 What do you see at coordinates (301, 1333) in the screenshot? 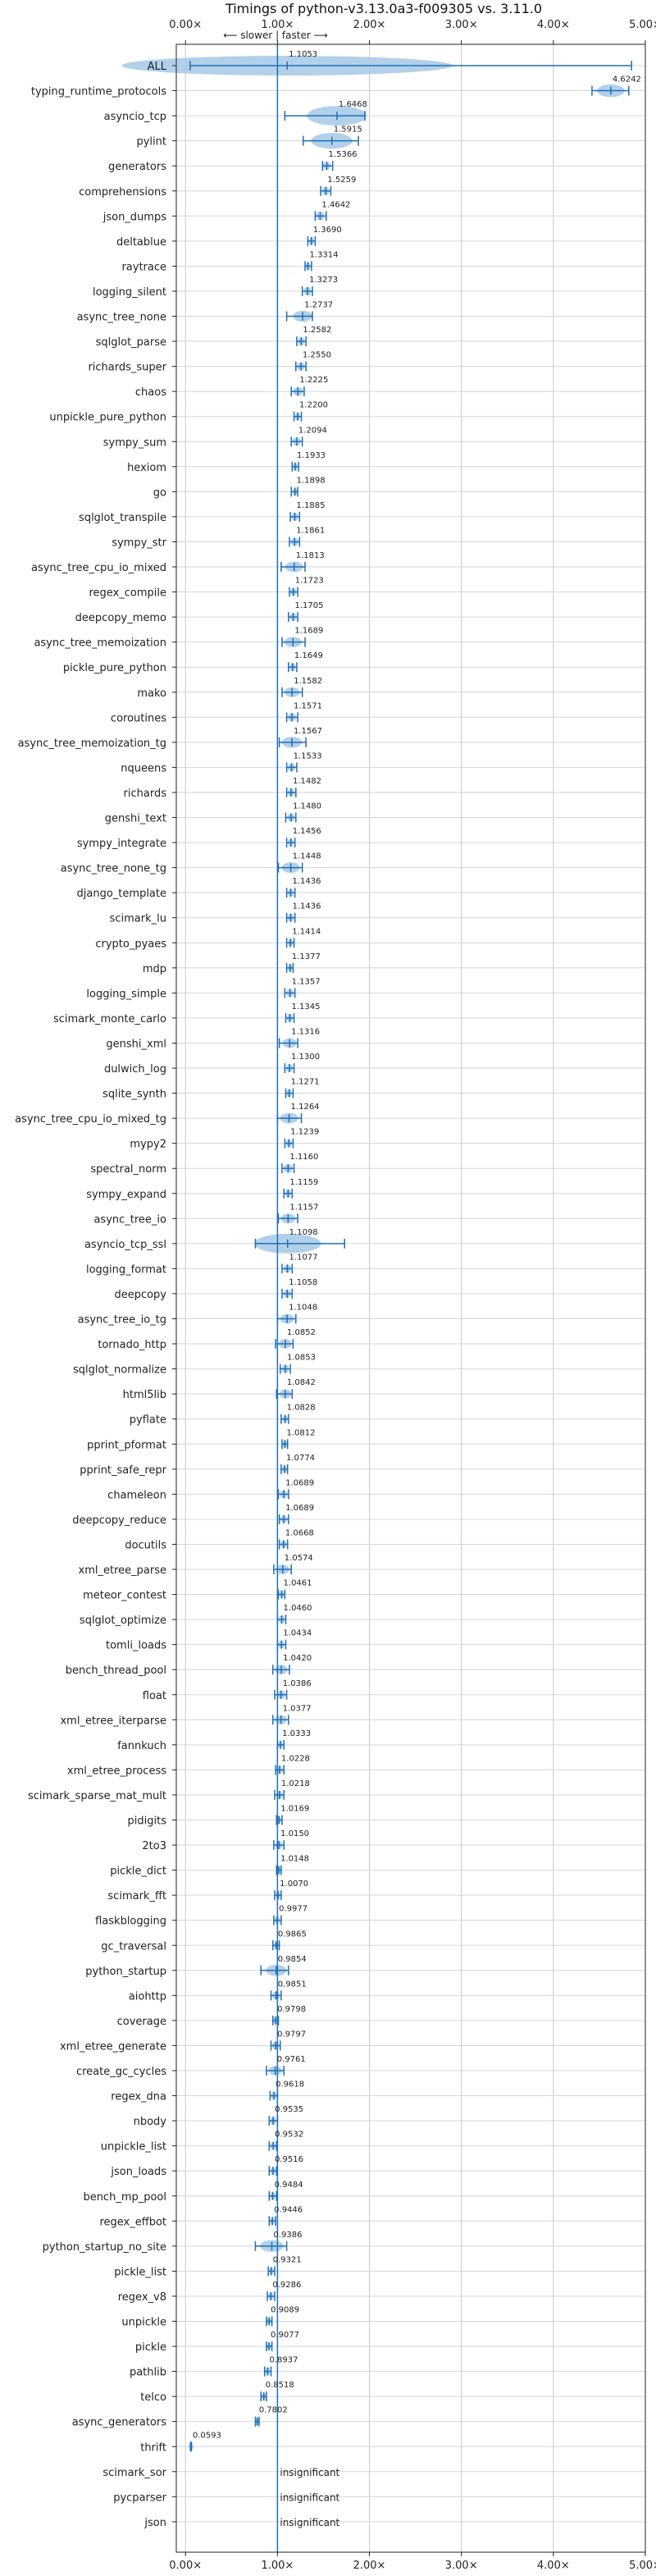
I see `value-label: 1.0852` at bounding box center [301, 1333].